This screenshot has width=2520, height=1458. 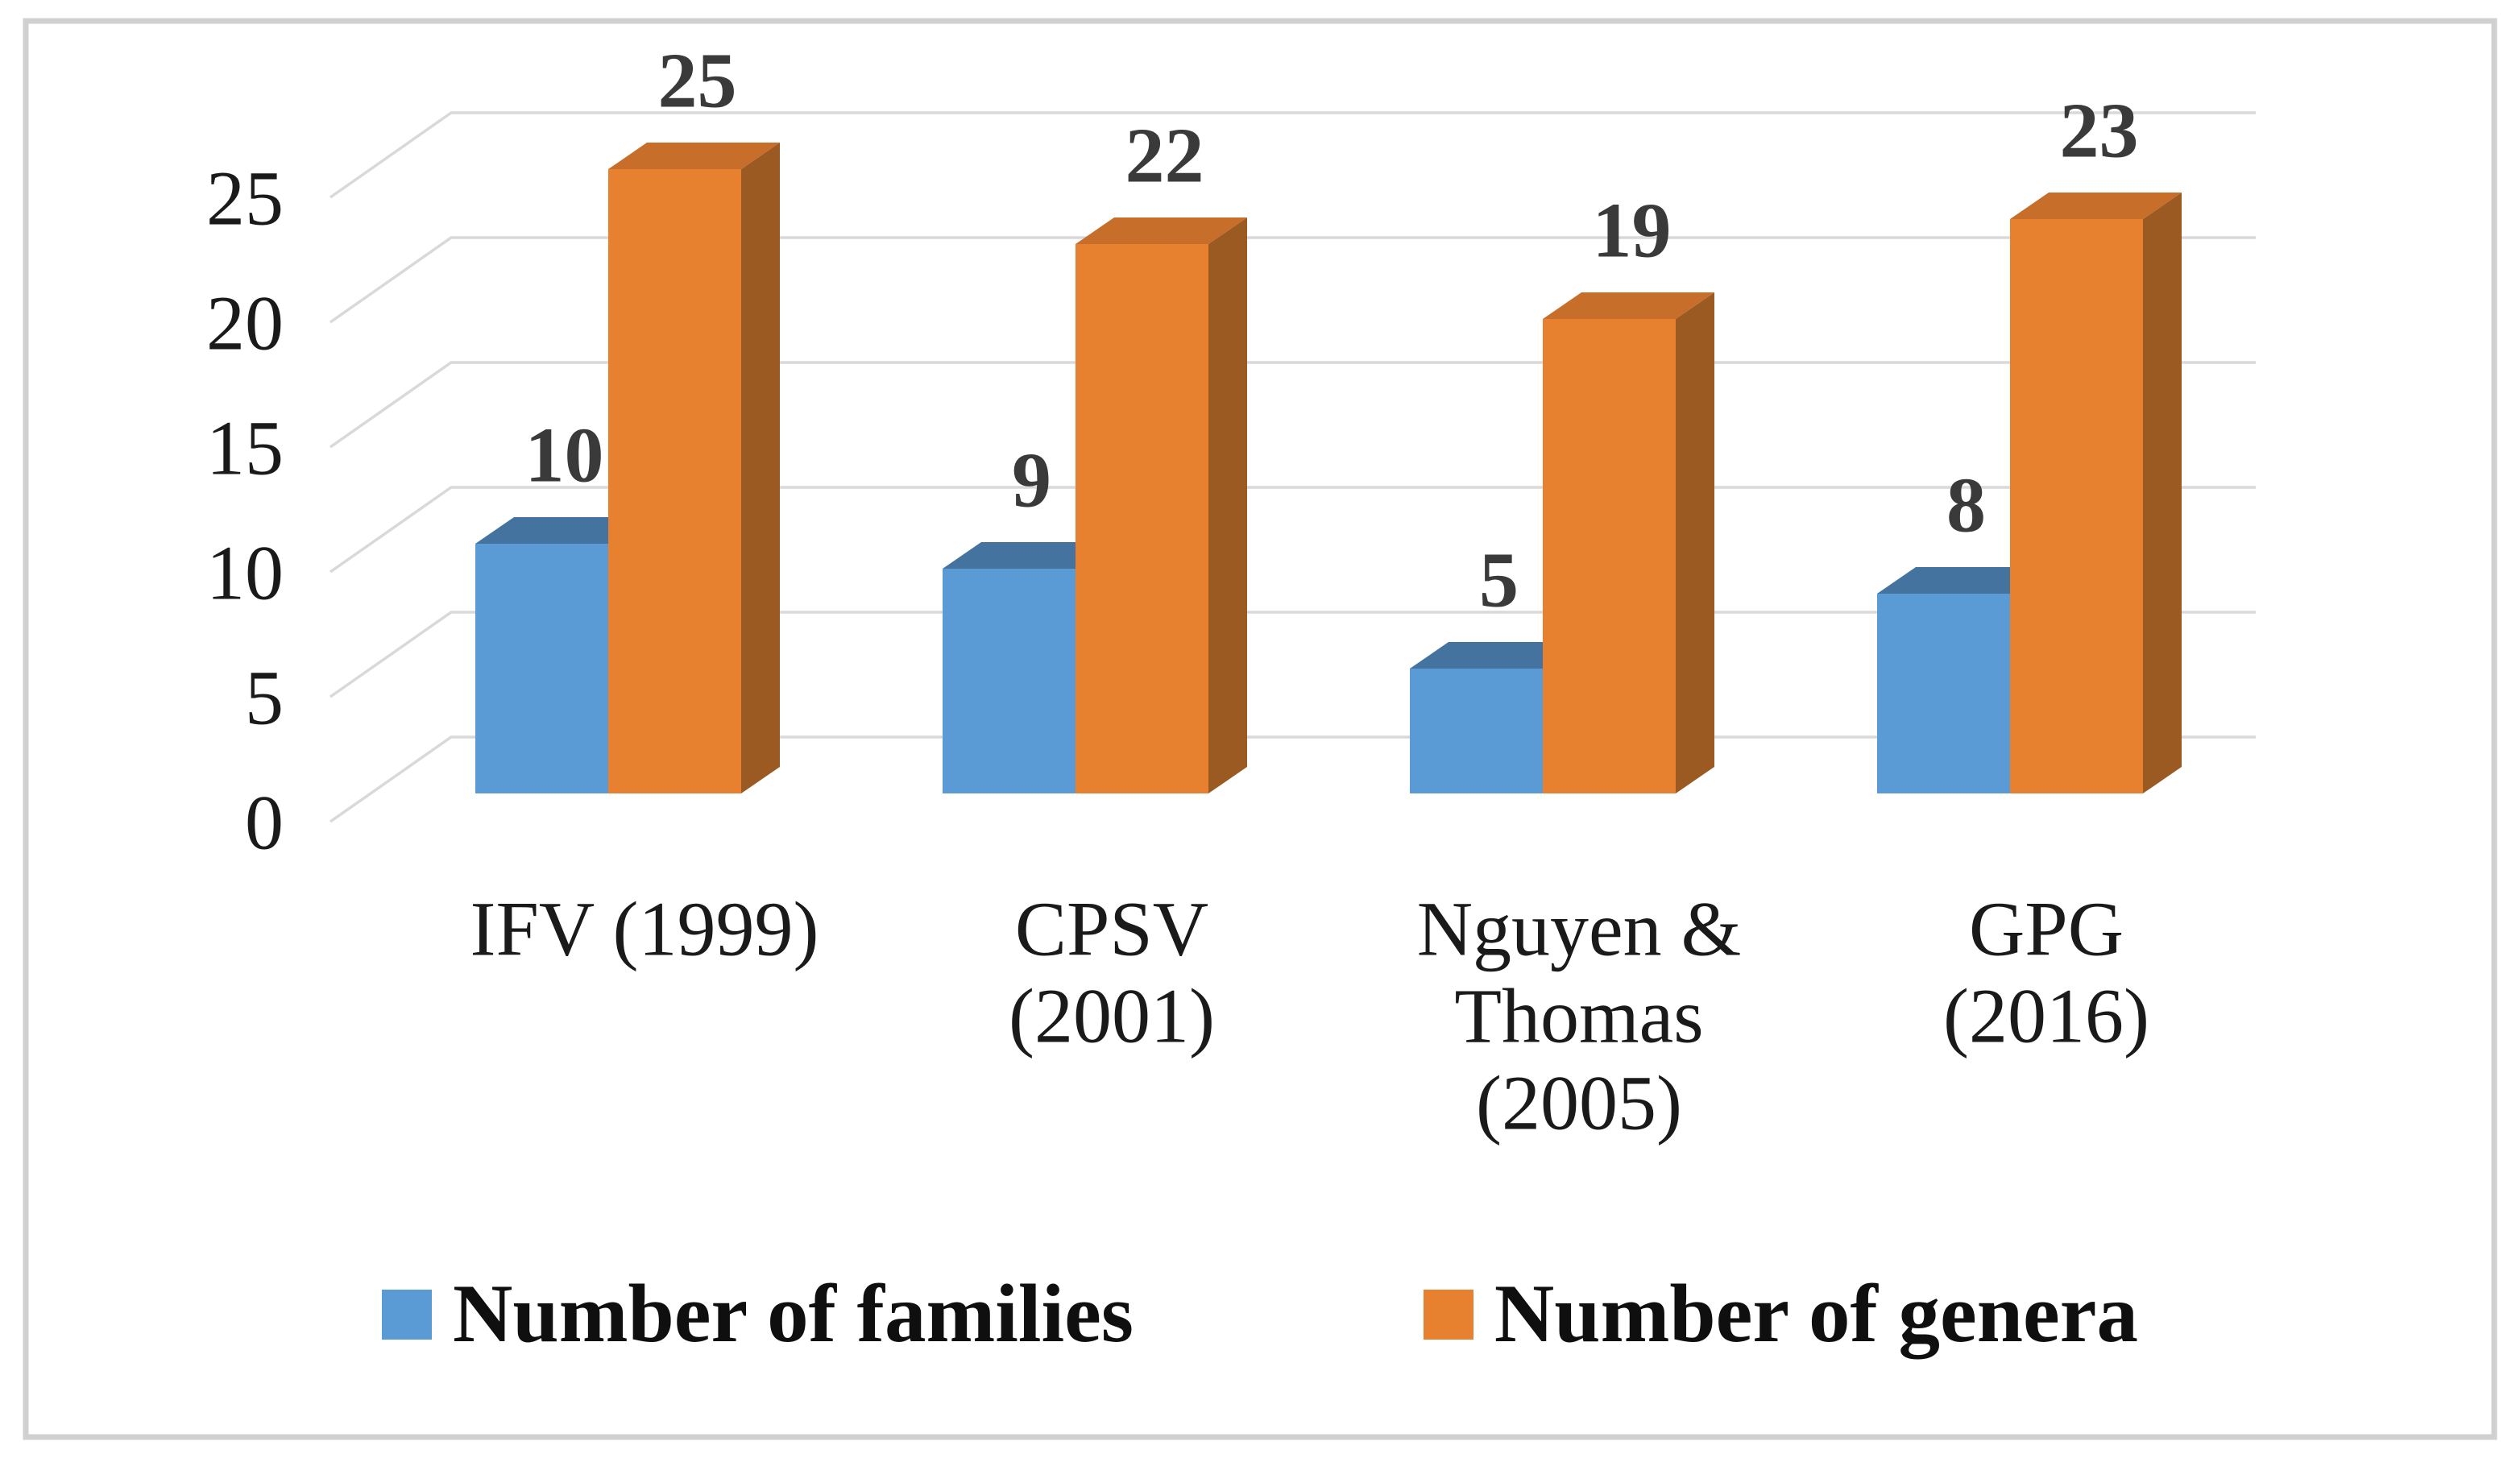 I want to click on legend-item-families: Number of families, so click(x=758, y=1314).